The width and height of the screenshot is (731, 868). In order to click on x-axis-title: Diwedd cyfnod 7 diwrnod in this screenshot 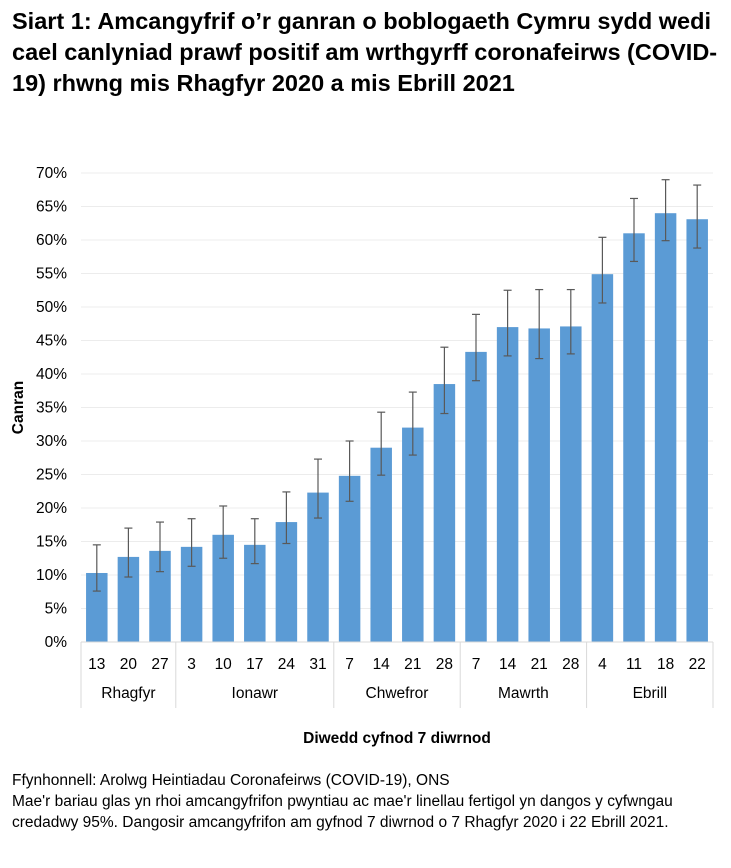, I will do `click(397, 738)`.